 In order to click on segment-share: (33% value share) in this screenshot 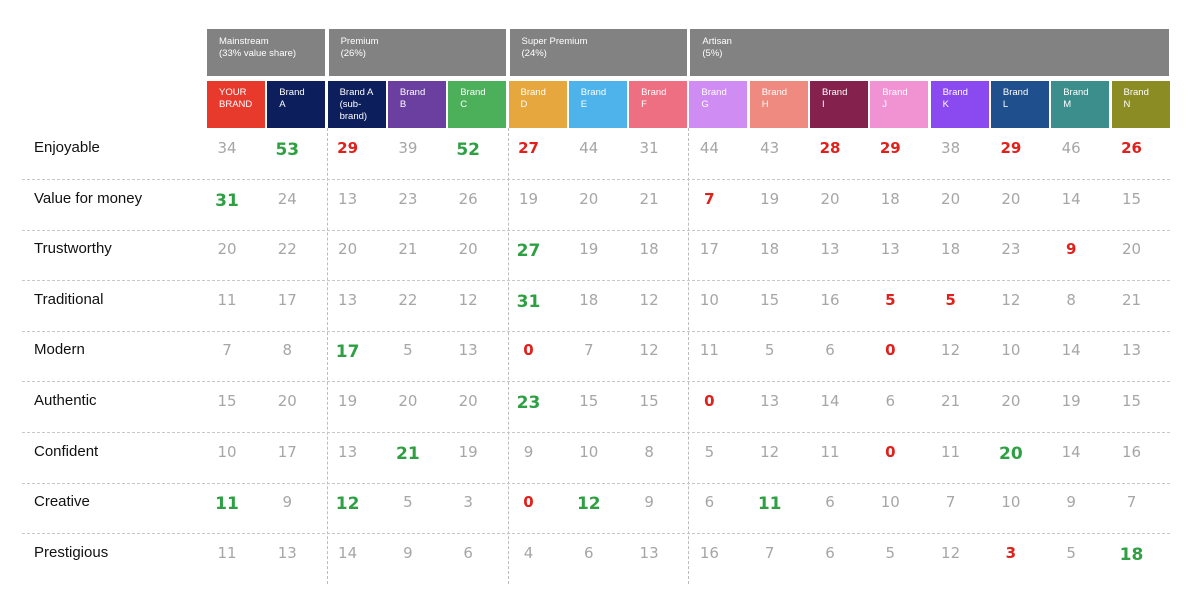, I will do `click(258, 53)`.